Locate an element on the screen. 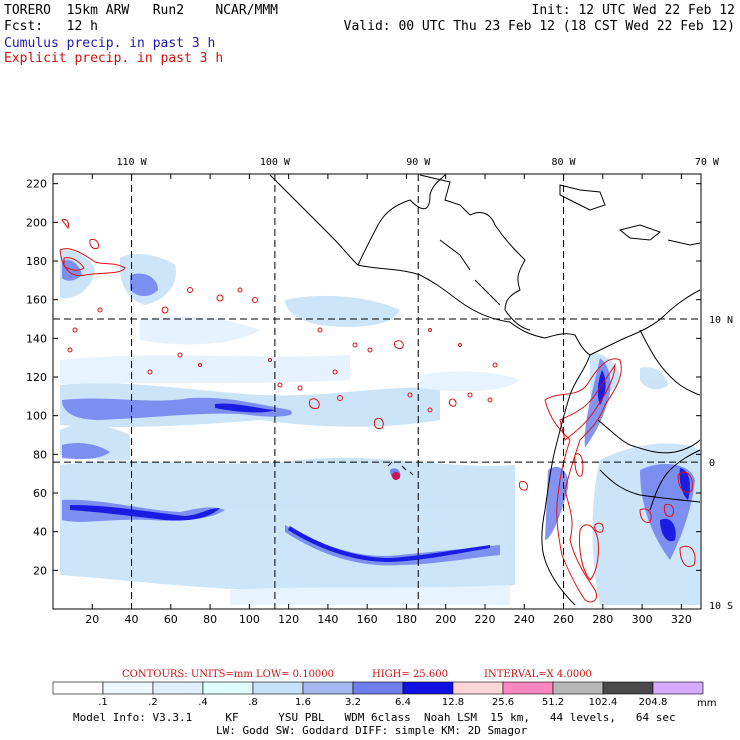  y-tick-label-4: 100 is located at coordinates (36, 416).